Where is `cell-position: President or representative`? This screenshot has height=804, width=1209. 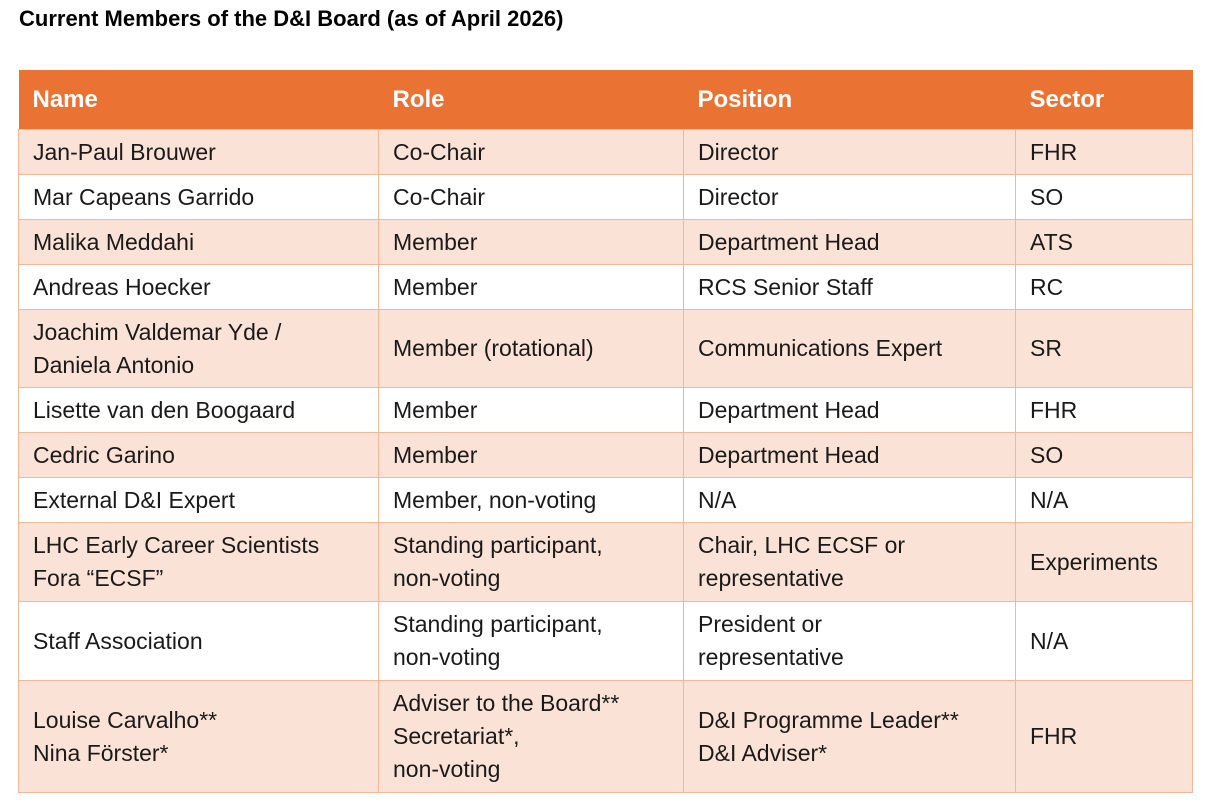 cell-position: President or representative is located at coordinates (849, 641).